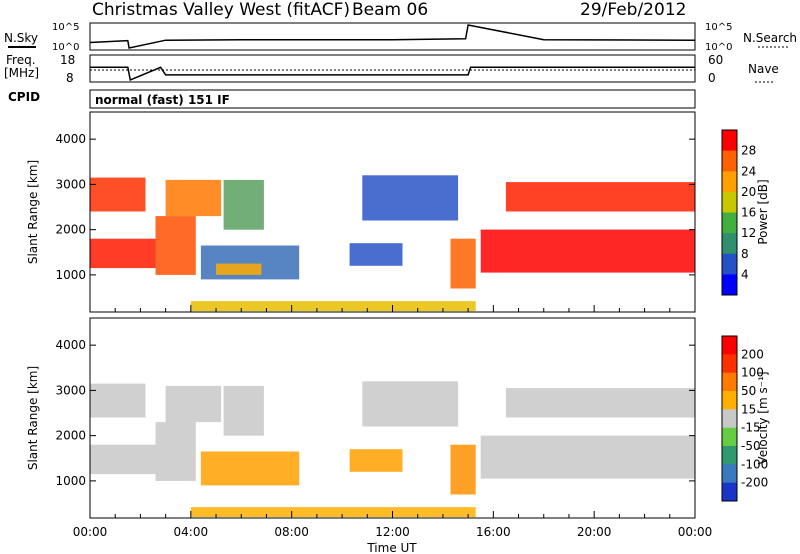 The image size is (800, 554). Describe the element at coordinates (763, 69) in the screenshot. I see `nave-label: Nave` at that location.